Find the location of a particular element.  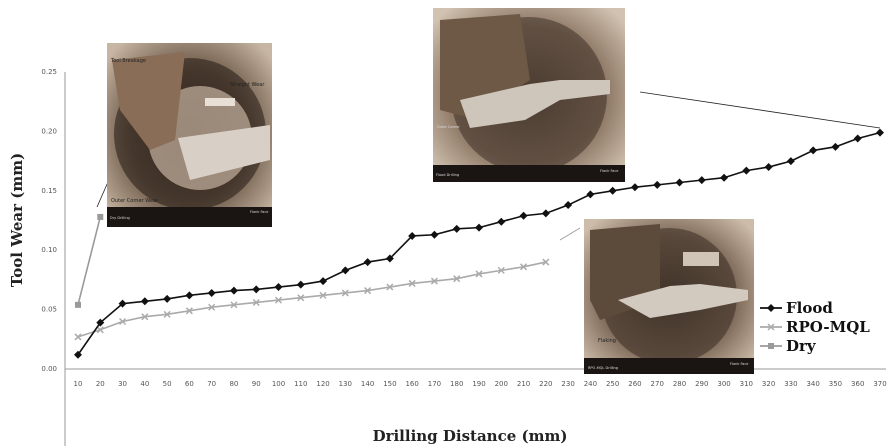

x-tick-label: 280 is located at coordinates (679, 384).